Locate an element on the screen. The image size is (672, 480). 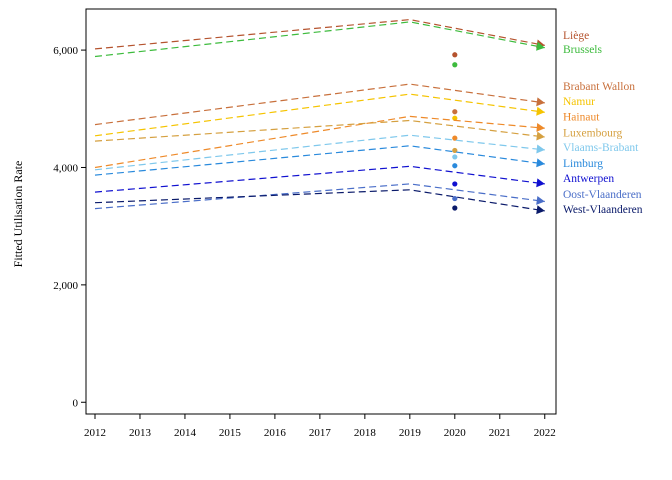
series-label: Oost-Vlaanderen is located at coordinates (602, 195).